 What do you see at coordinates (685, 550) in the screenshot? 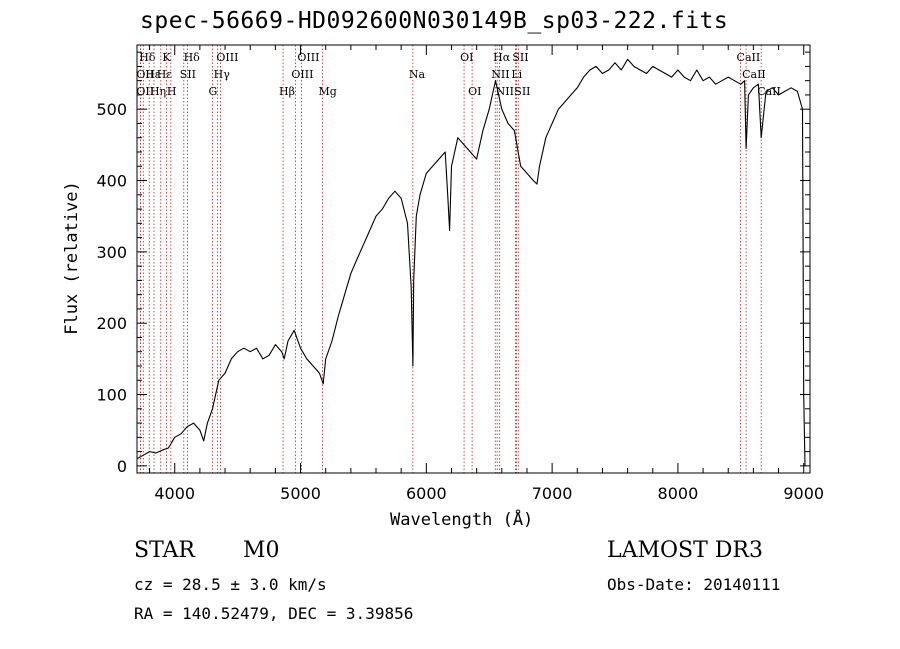
I see `survey-name: LAMOST DR3` at bounding box center [685, 550].